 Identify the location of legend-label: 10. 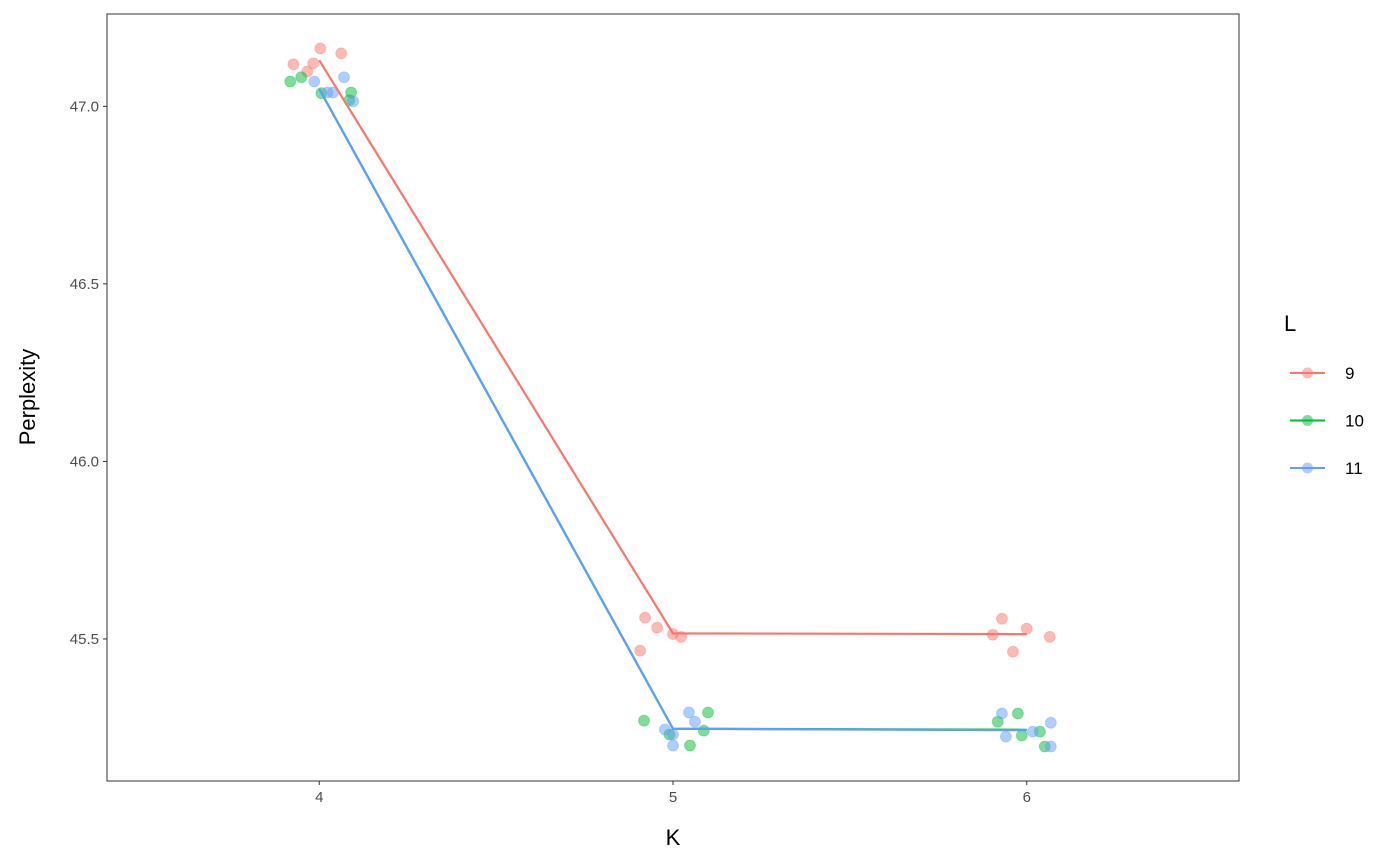
(1354, 421).